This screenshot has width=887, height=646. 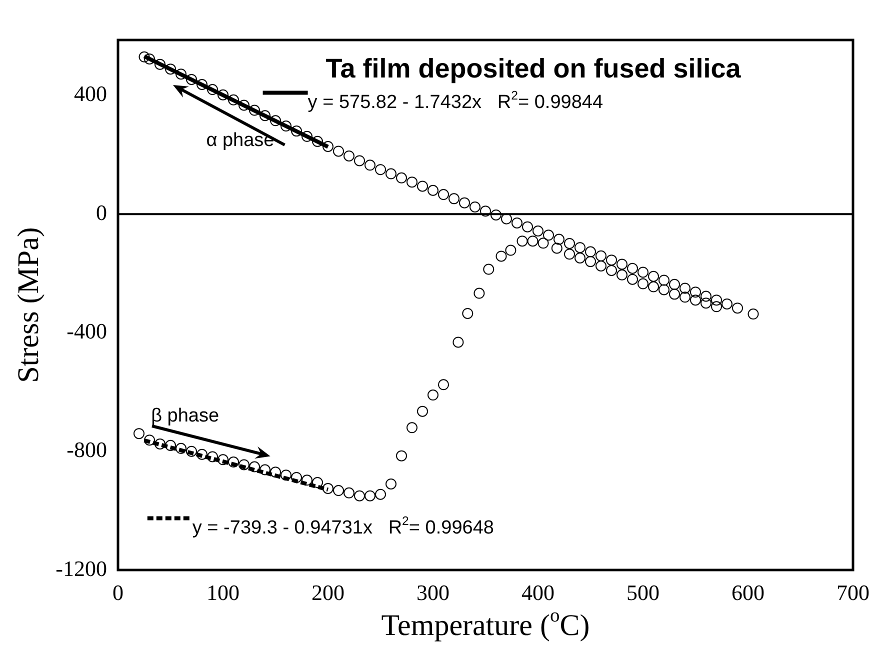 I want to click on y-tick-label: 400, so click(x=90, y=93).